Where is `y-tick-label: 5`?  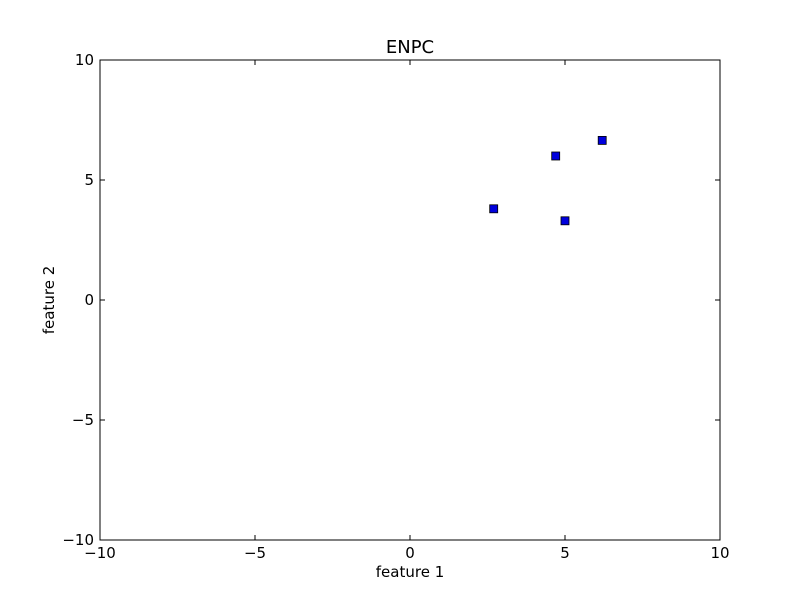 y-tick-label: 5 is located at coordinates (89, 180).